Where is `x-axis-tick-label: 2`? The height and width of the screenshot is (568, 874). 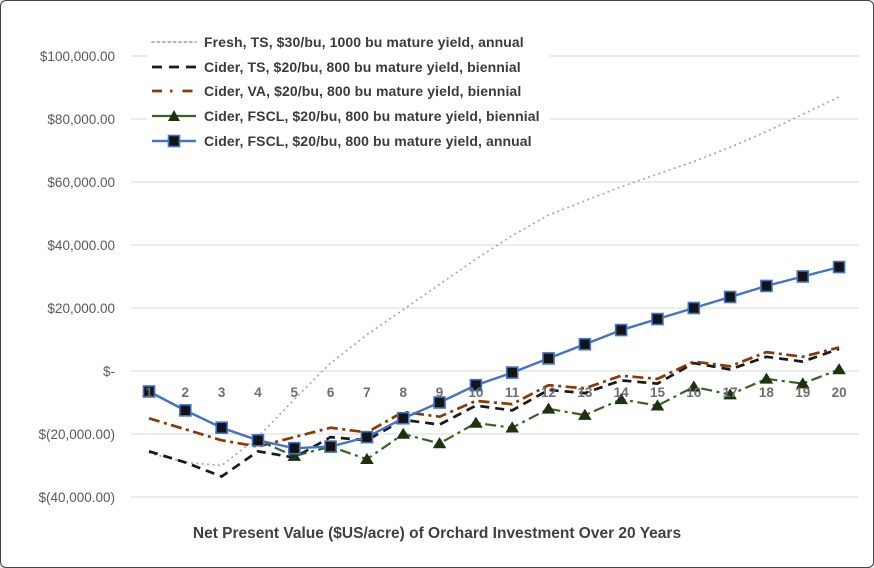 x-axis-tick-label: 2 is located at coordinates (186, 392).